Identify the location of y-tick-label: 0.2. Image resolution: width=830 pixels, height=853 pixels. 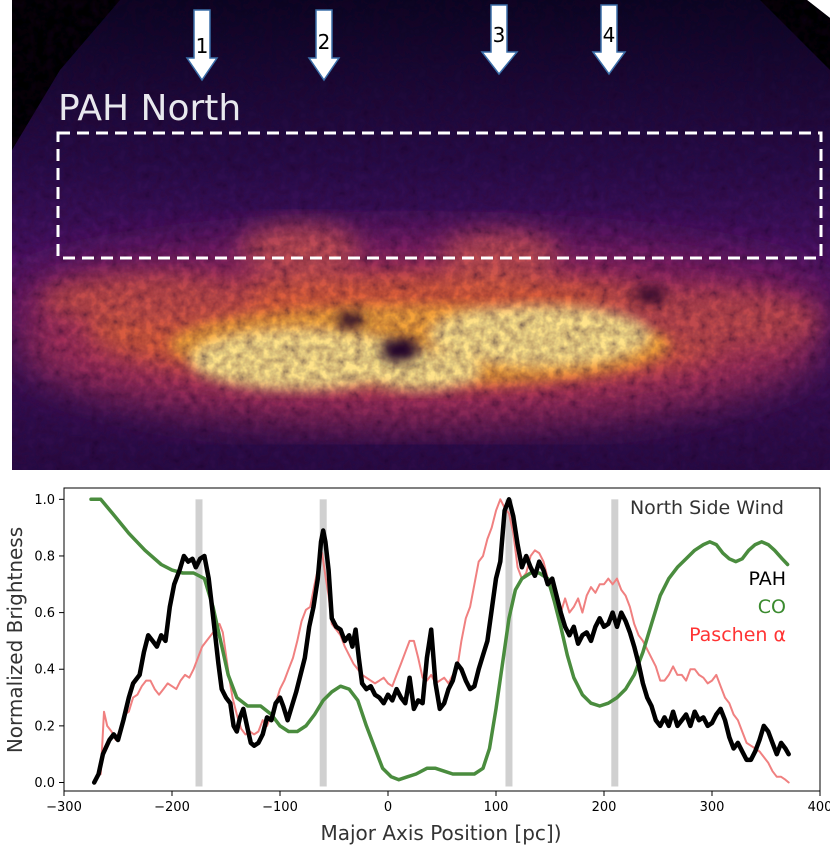
(44, 726).